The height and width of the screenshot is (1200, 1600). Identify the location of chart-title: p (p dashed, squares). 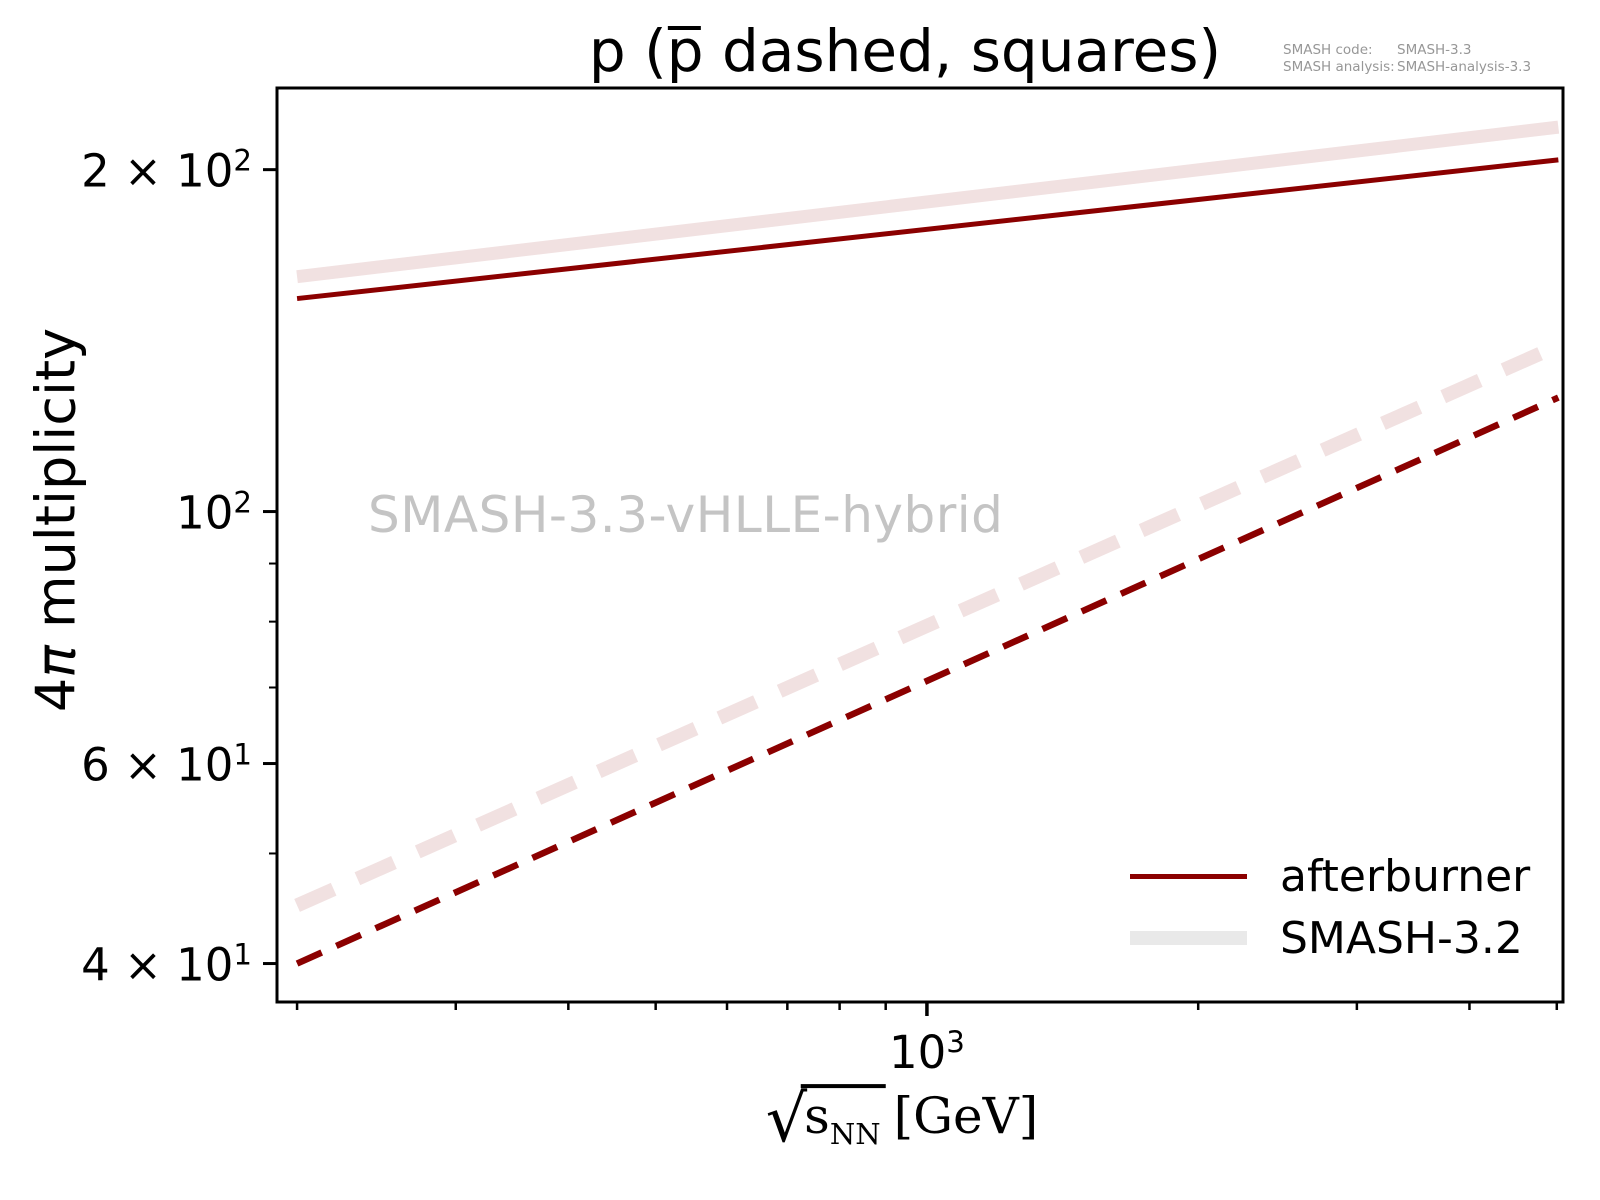
(905, 51).